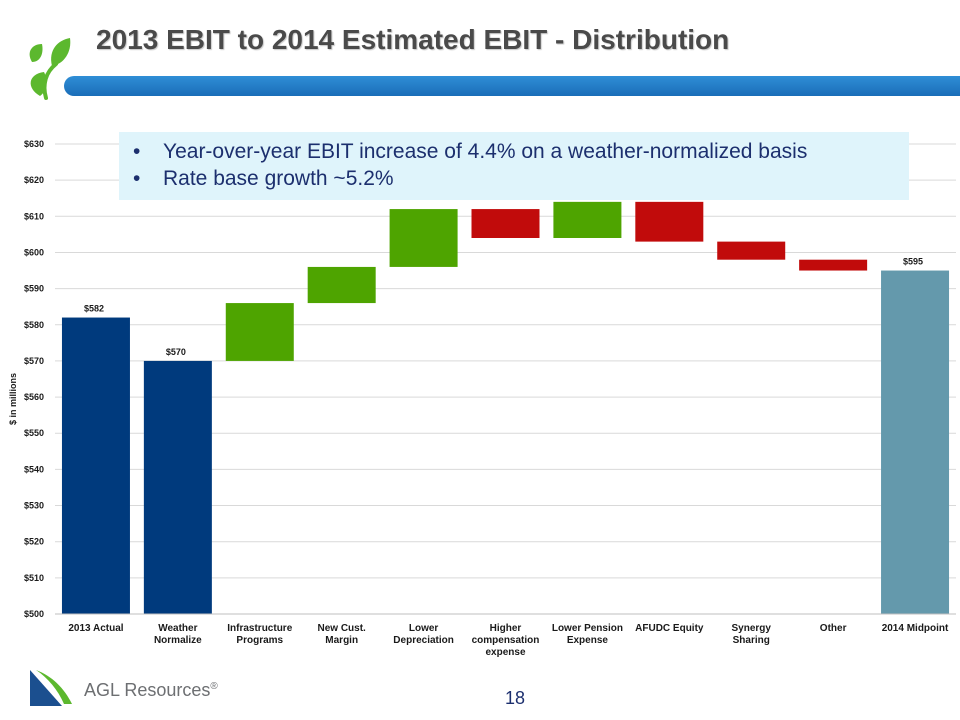  I want to click on x-tick-label: Normalize, so click(178, 640).